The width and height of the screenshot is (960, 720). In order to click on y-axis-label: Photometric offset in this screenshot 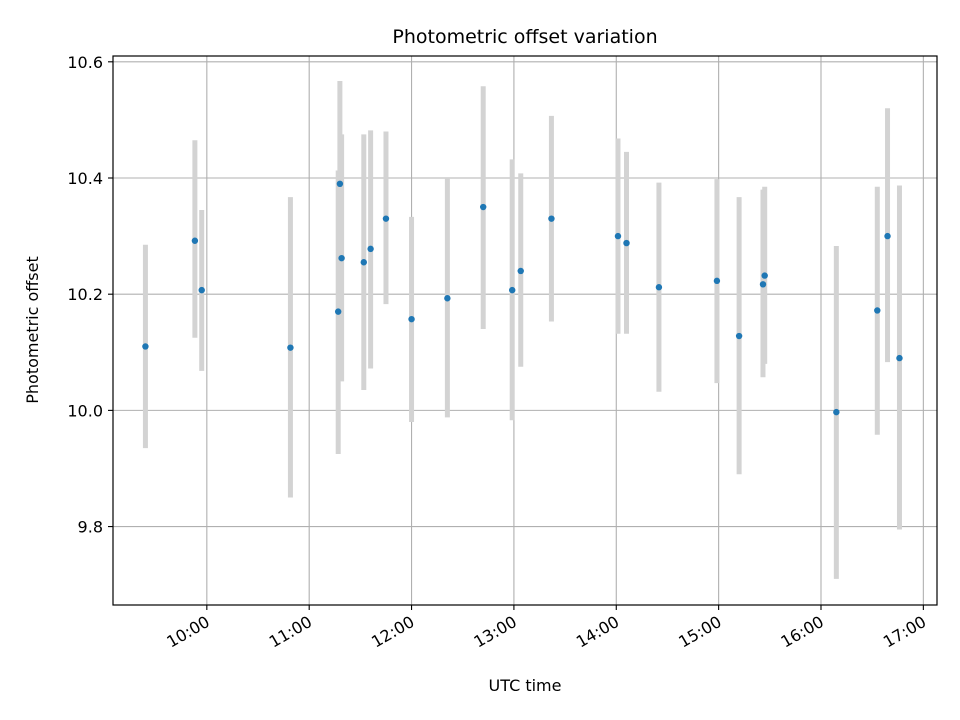, I will do `click(32, 330)`.